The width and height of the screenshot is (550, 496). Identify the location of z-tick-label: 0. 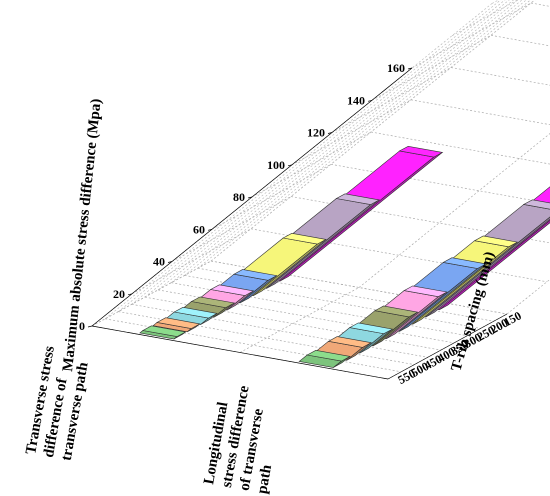
(82, 326).